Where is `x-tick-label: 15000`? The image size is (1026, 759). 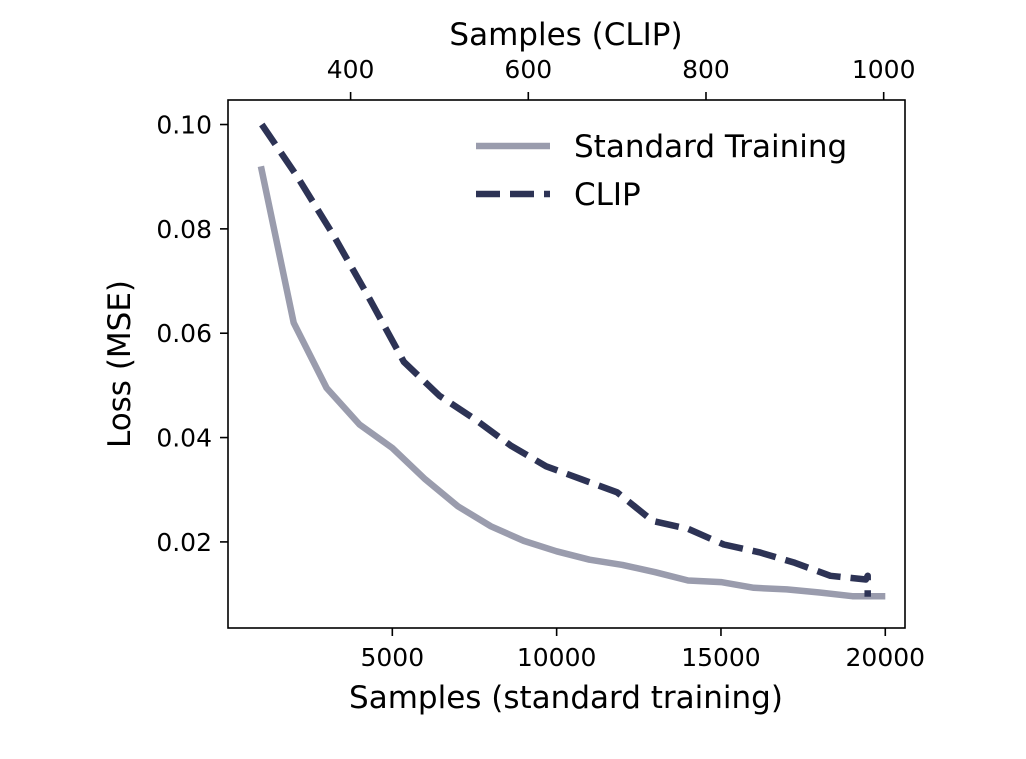
x-tick-label: 15000 is located at coordinates (721, 657).